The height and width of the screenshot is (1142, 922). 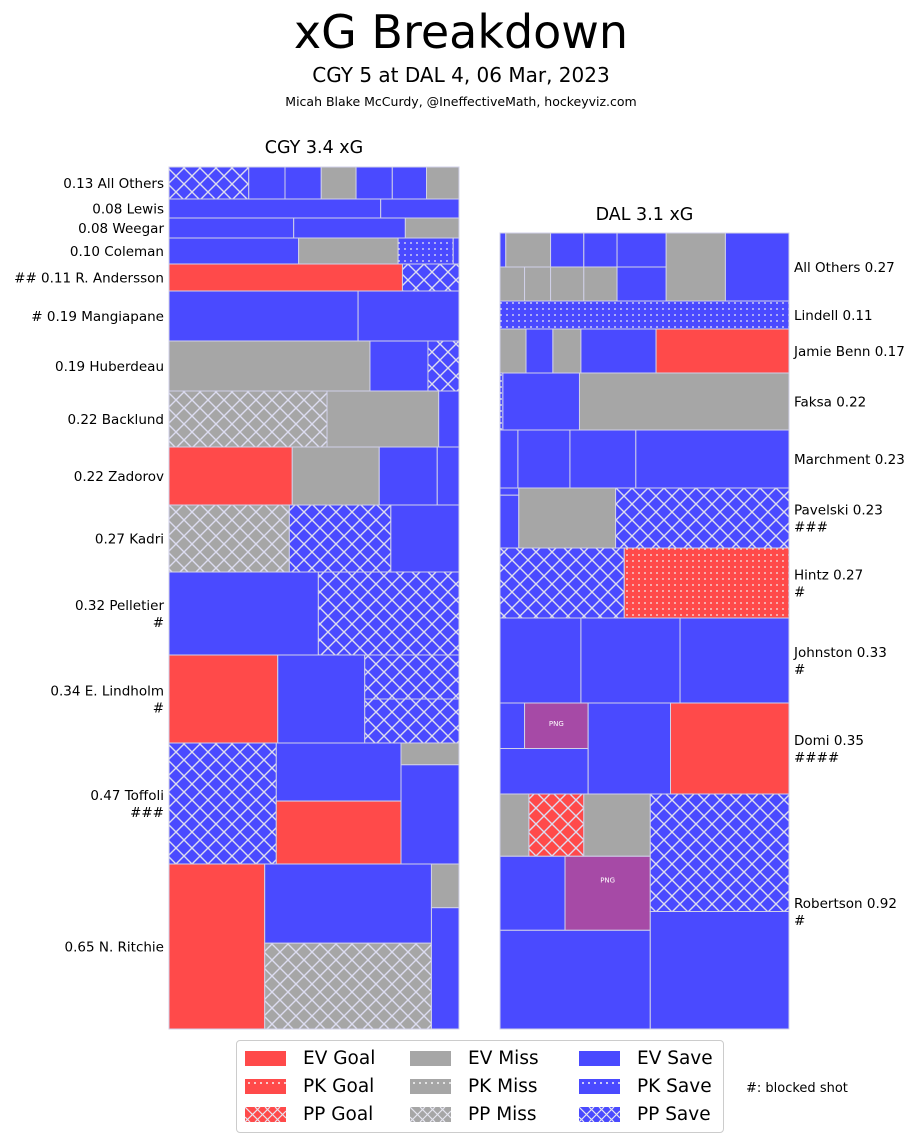 What do you see at coordinates (338, 1114) in the screenshot?
I see `legend-label: PP Goal` at bounding box center [338, 1114].